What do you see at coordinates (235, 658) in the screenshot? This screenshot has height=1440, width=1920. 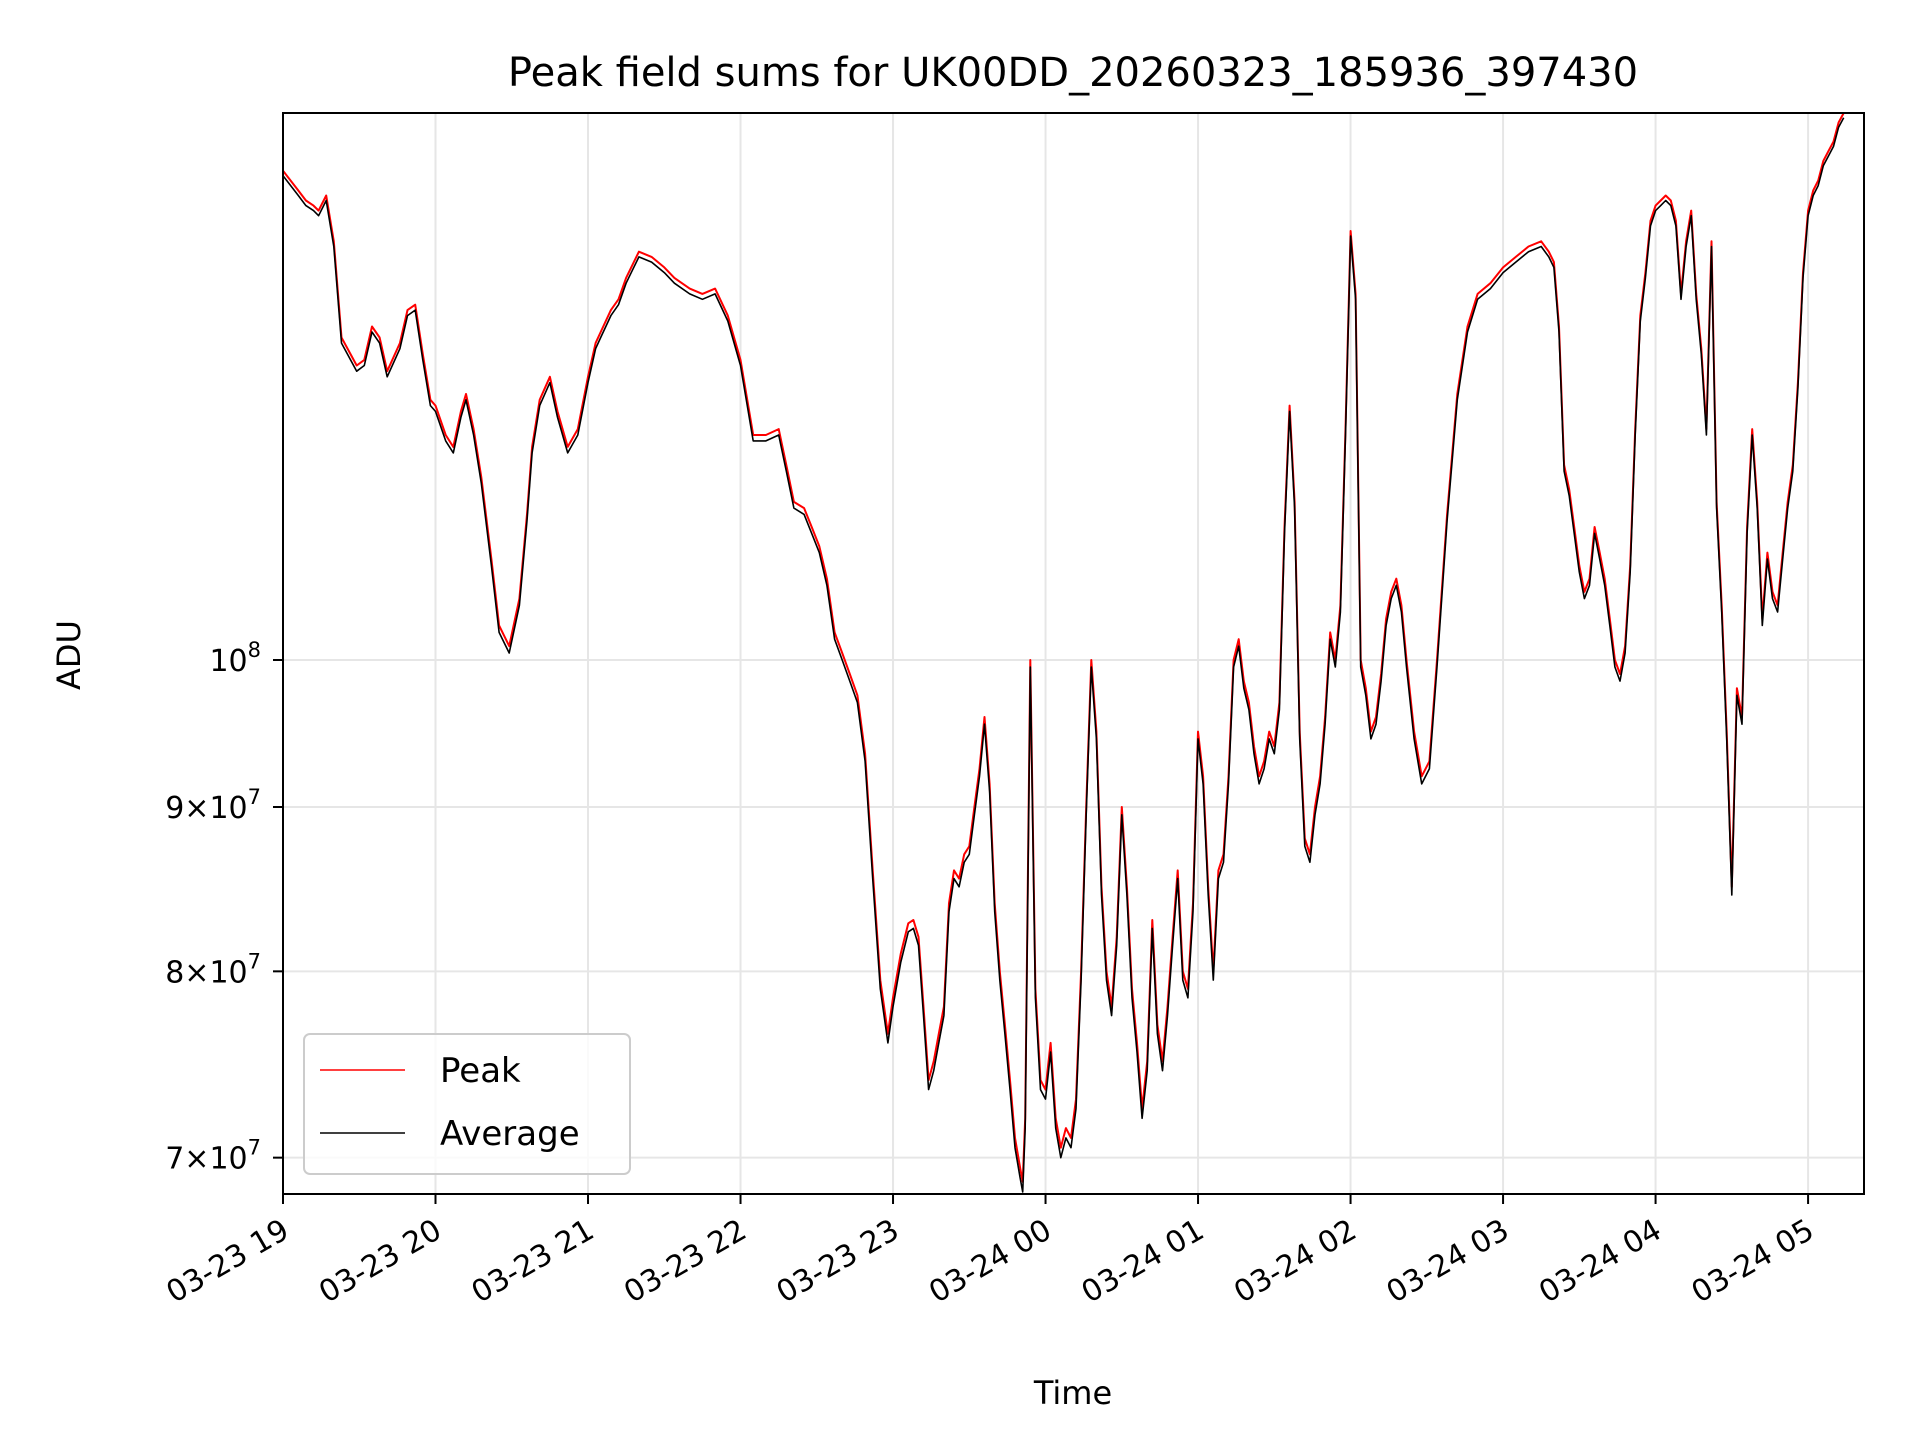 I see `y-tick-label: 108` at bounding box center [235, 658].